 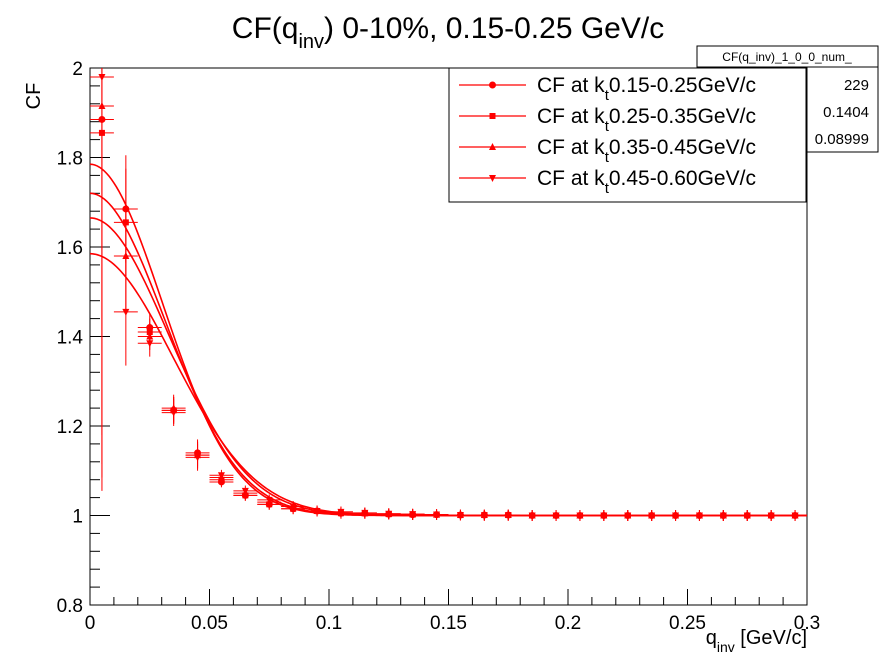 I want to click on legend-label: CF at kt0.15-0.25GeV/c, so click(x=646, y=89).